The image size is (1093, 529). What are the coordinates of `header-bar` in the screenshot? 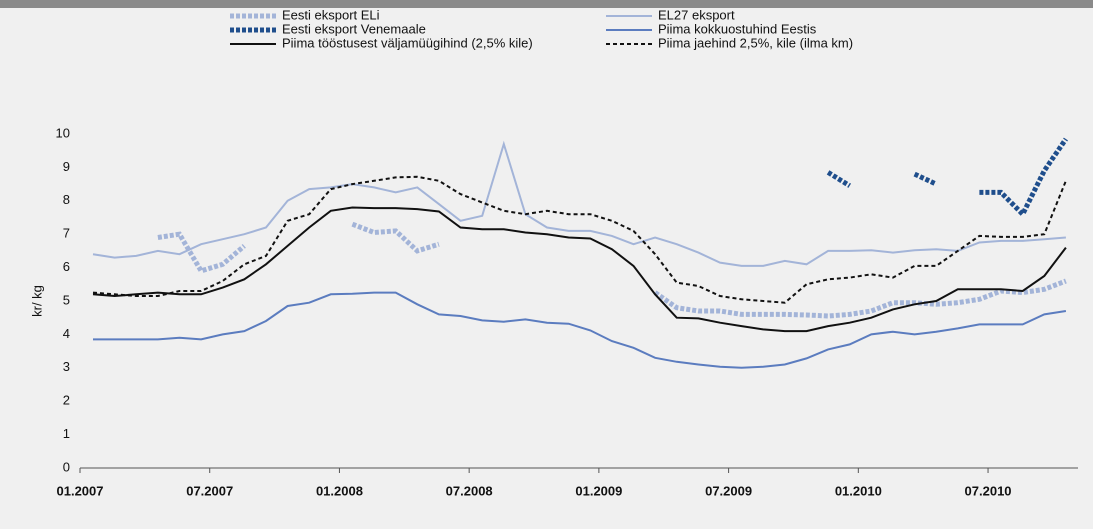 It's located at (546, 4).